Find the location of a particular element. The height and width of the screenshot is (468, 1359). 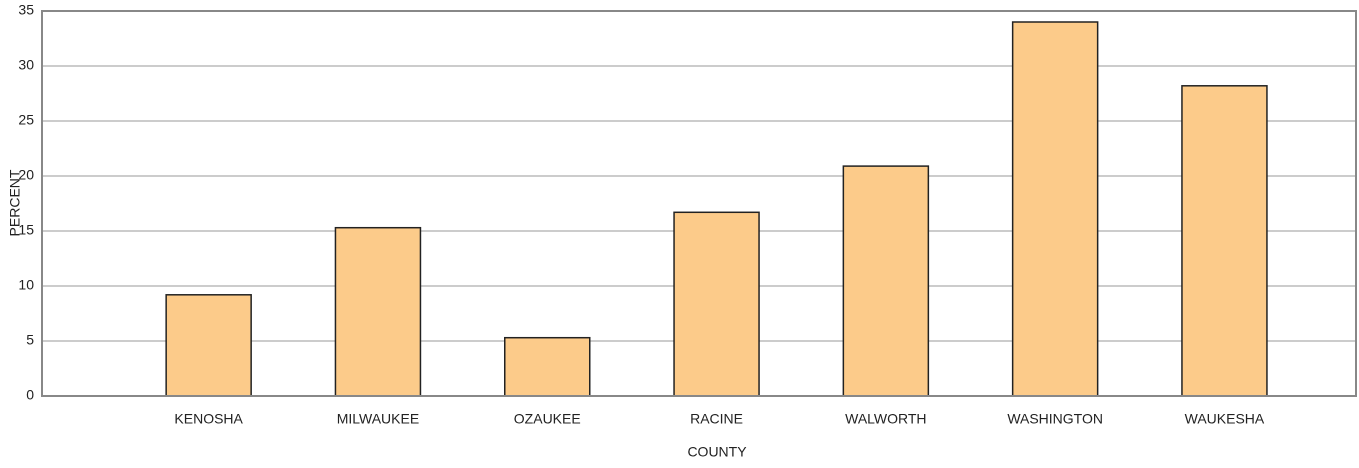

x-tick-label: RACINE is located at coordinates (716, 419).